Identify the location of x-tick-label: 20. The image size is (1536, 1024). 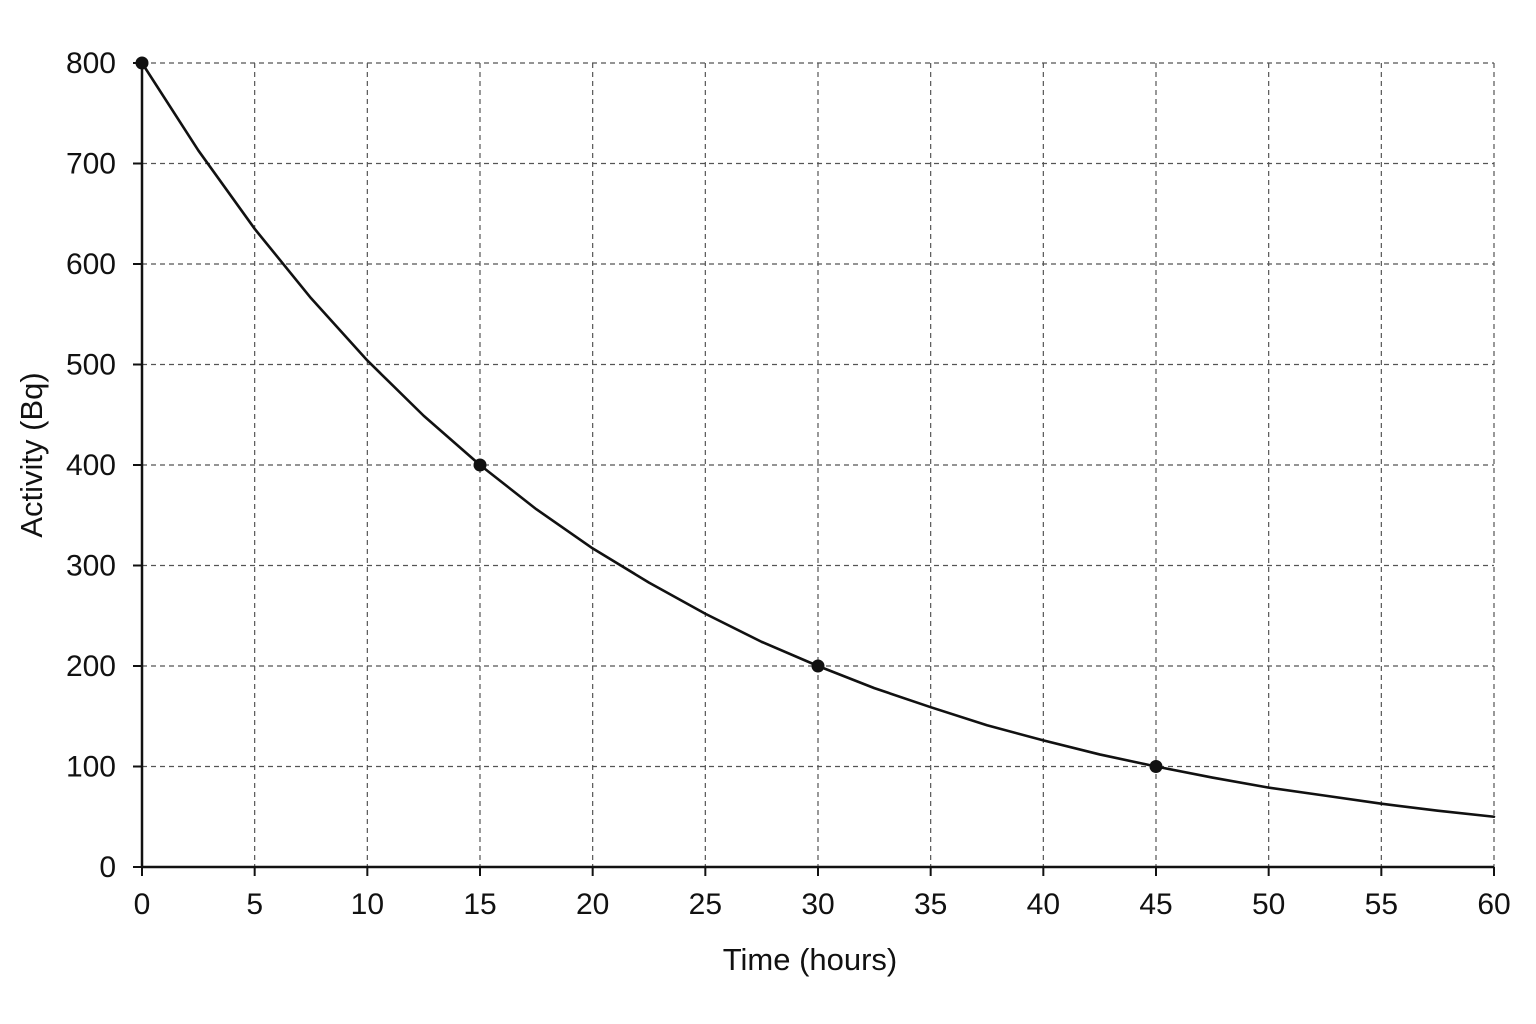
(592, 904).